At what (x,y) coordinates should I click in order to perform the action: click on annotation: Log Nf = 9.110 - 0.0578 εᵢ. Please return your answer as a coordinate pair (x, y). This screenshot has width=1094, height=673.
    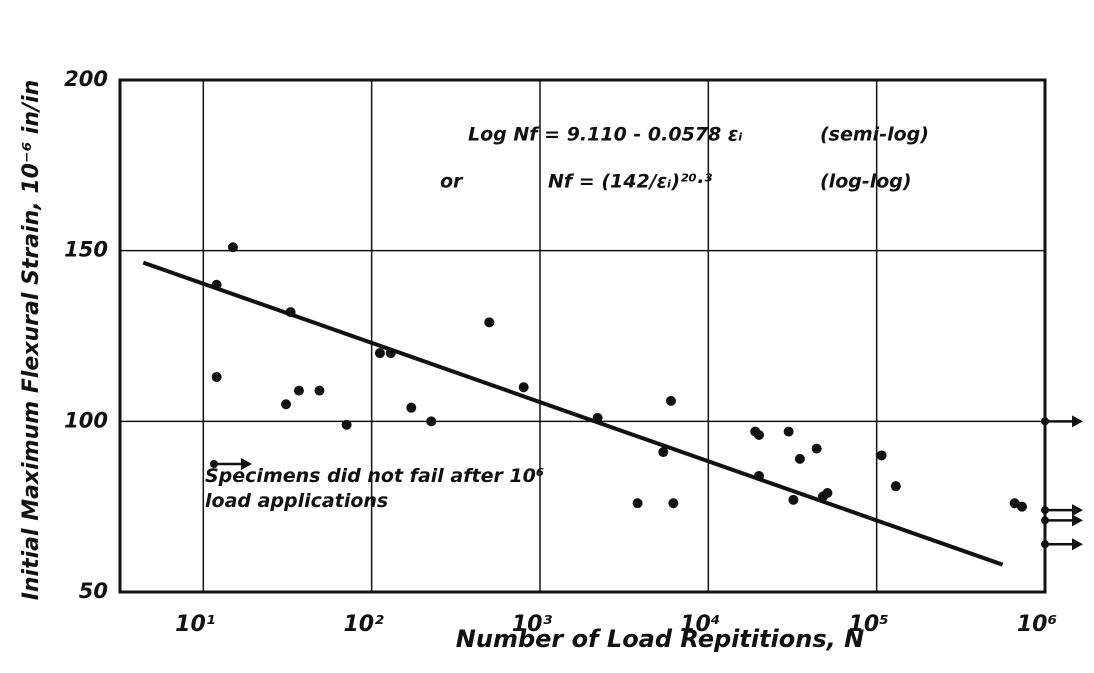
    Looking at the image, I should click on (605, 135).